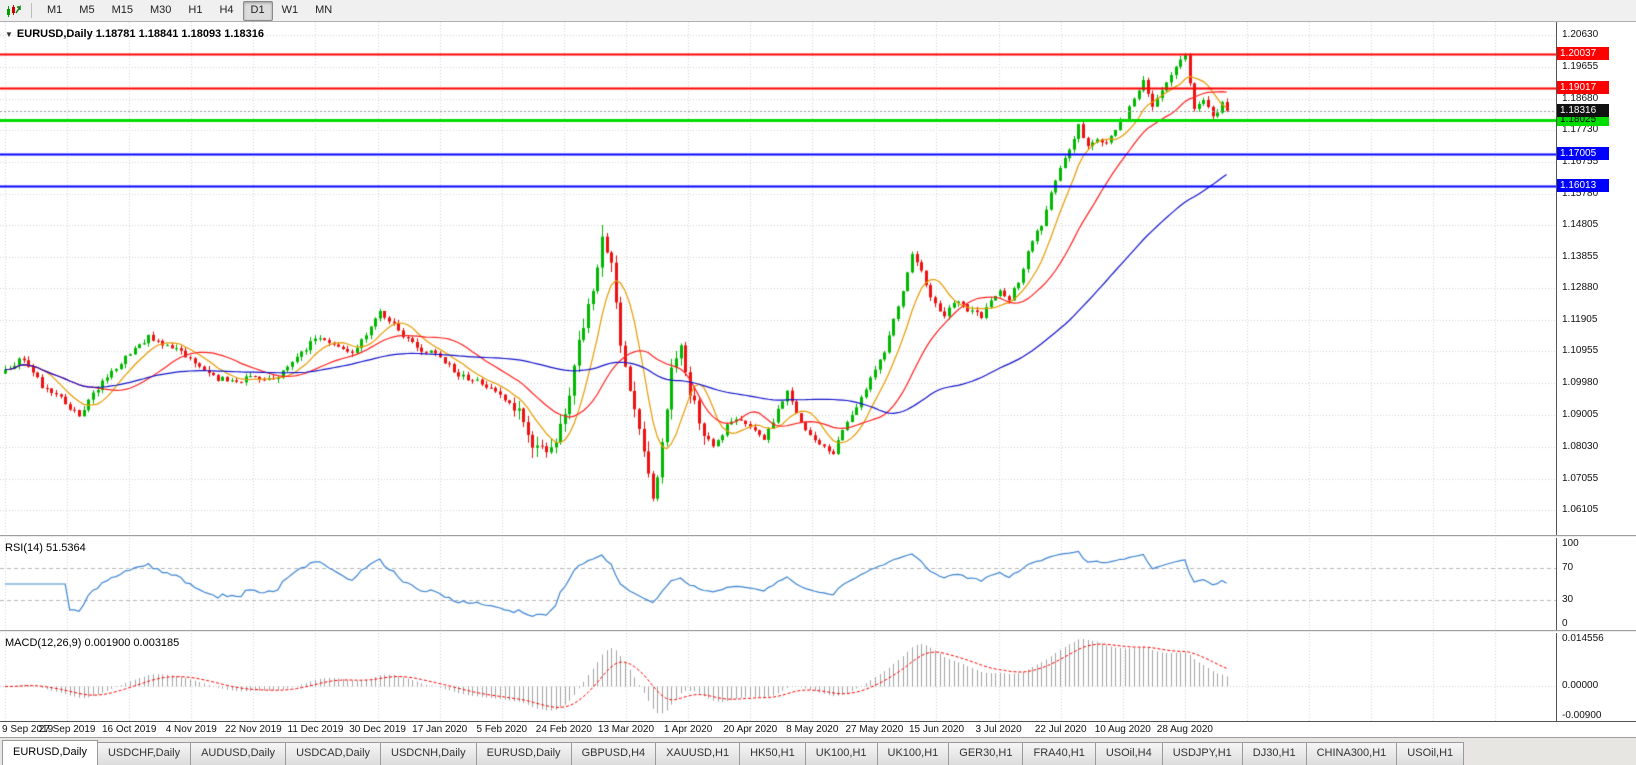 The height and width of the screenshot is (765, 1636). Describe the element at coordinates (1580, 34) in the screenshot. I see `price-axis-tick: 1.20630` at that location.